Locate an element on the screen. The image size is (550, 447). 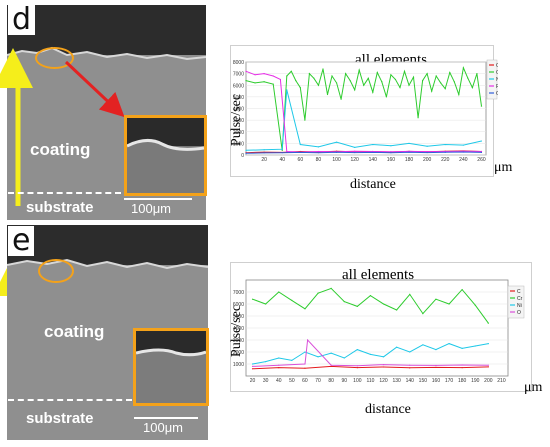
legend-label: O is located at coordinates (519, 313).